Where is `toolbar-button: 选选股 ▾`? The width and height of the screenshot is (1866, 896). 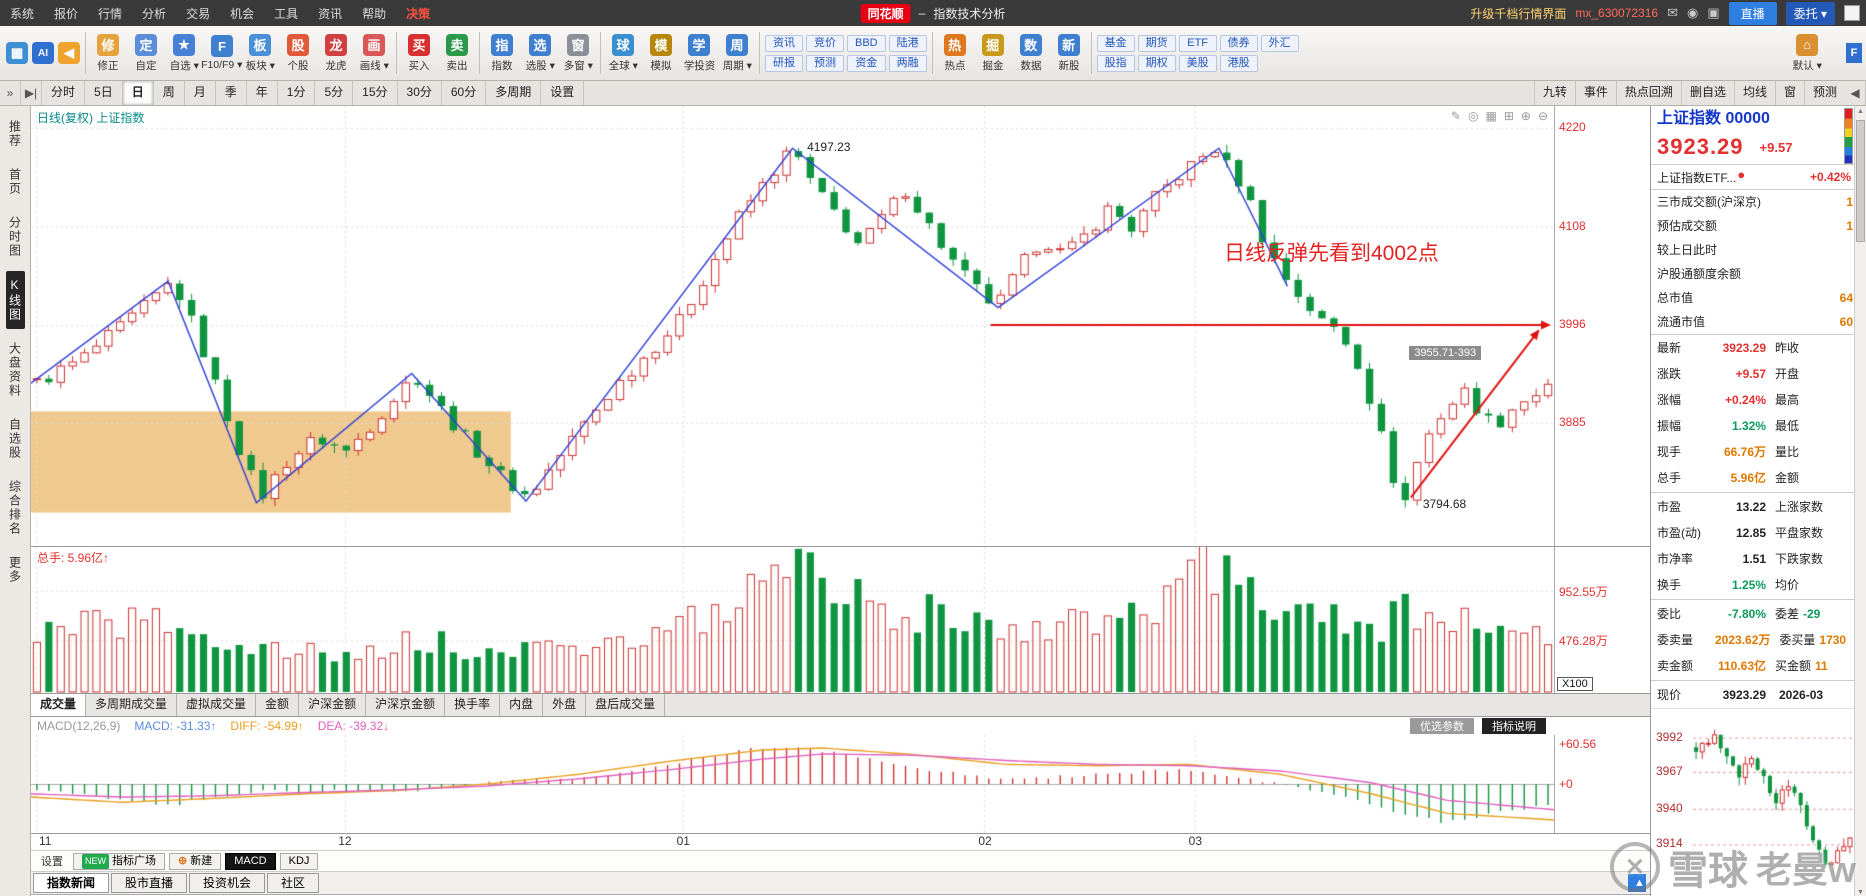
toolbar-button: 选选股 ▾ is located at coordinates (540, 53).